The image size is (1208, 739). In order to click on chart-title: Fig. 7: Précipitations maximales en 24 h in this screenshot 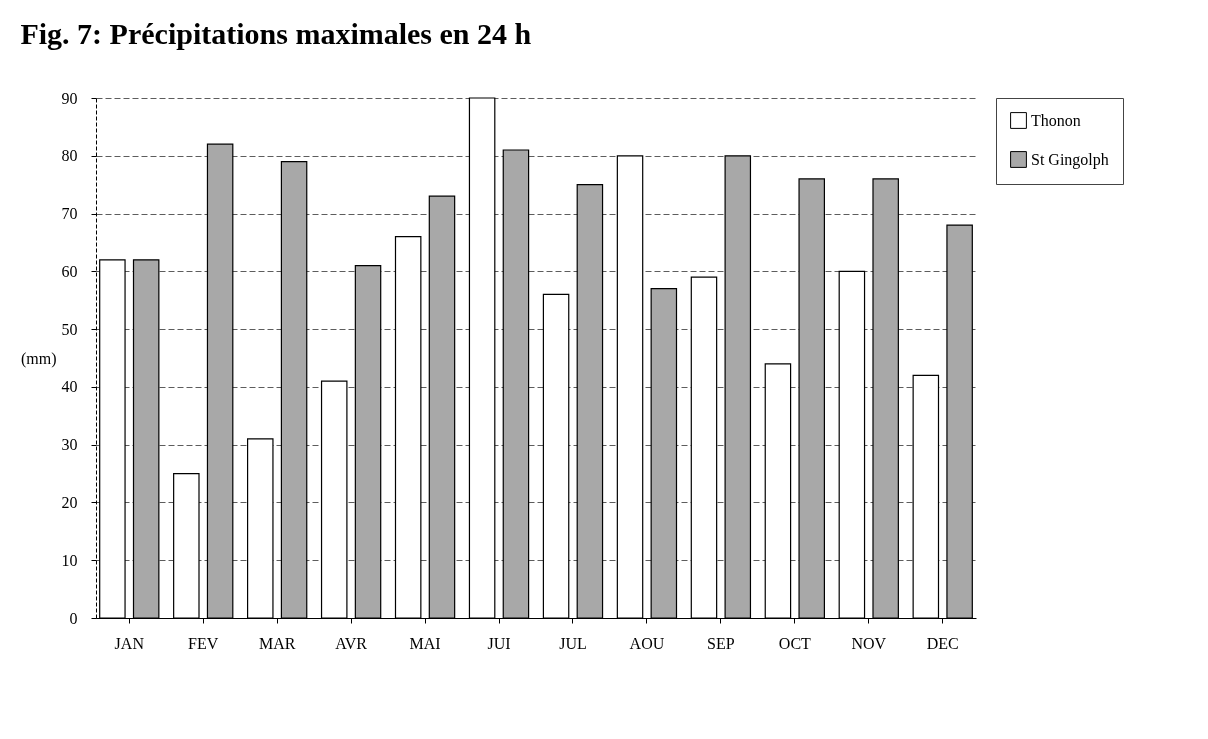, I will do `click(276, 33)`.